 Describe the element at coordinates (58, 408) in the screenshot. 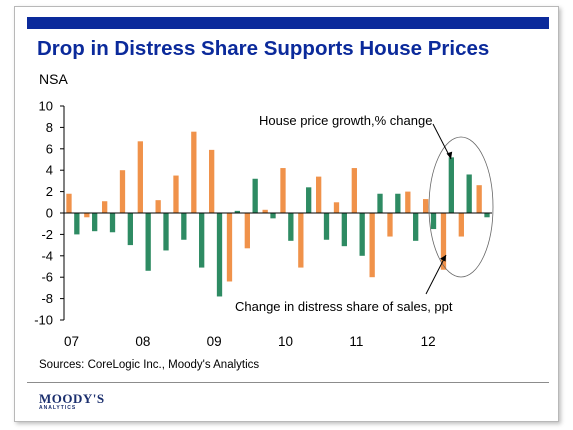

I see `logo-subtext: ANALYTICS` at that location.